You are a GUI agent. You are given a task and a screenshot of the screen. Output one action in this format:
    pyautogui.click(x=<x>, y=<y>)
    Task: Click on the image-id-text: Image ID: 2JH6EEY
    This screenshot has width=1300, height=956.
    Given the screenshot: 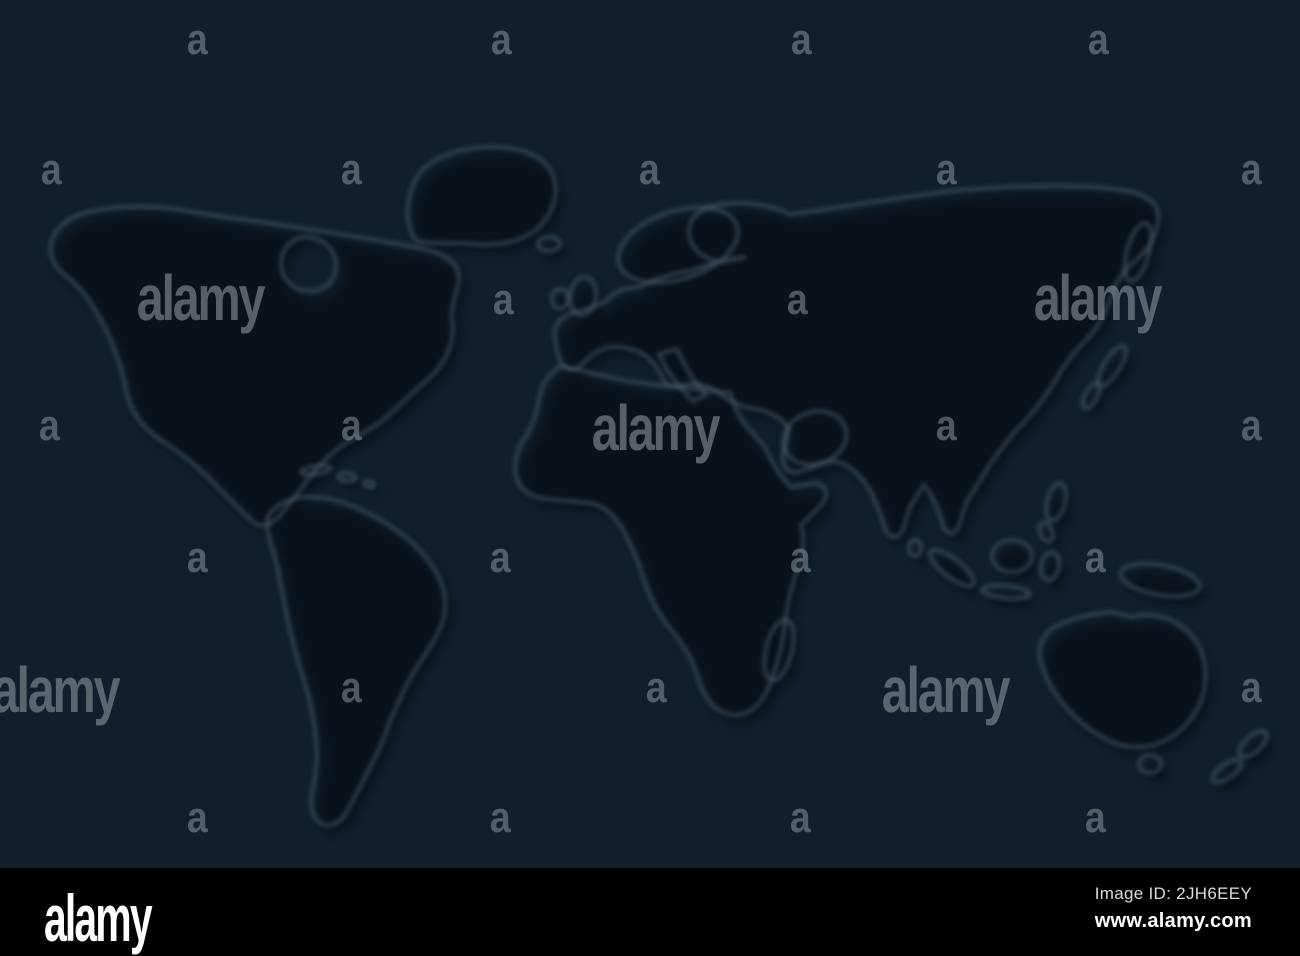 What is the action you would take?
    pyautogui.click(x=1173, y=893)
    